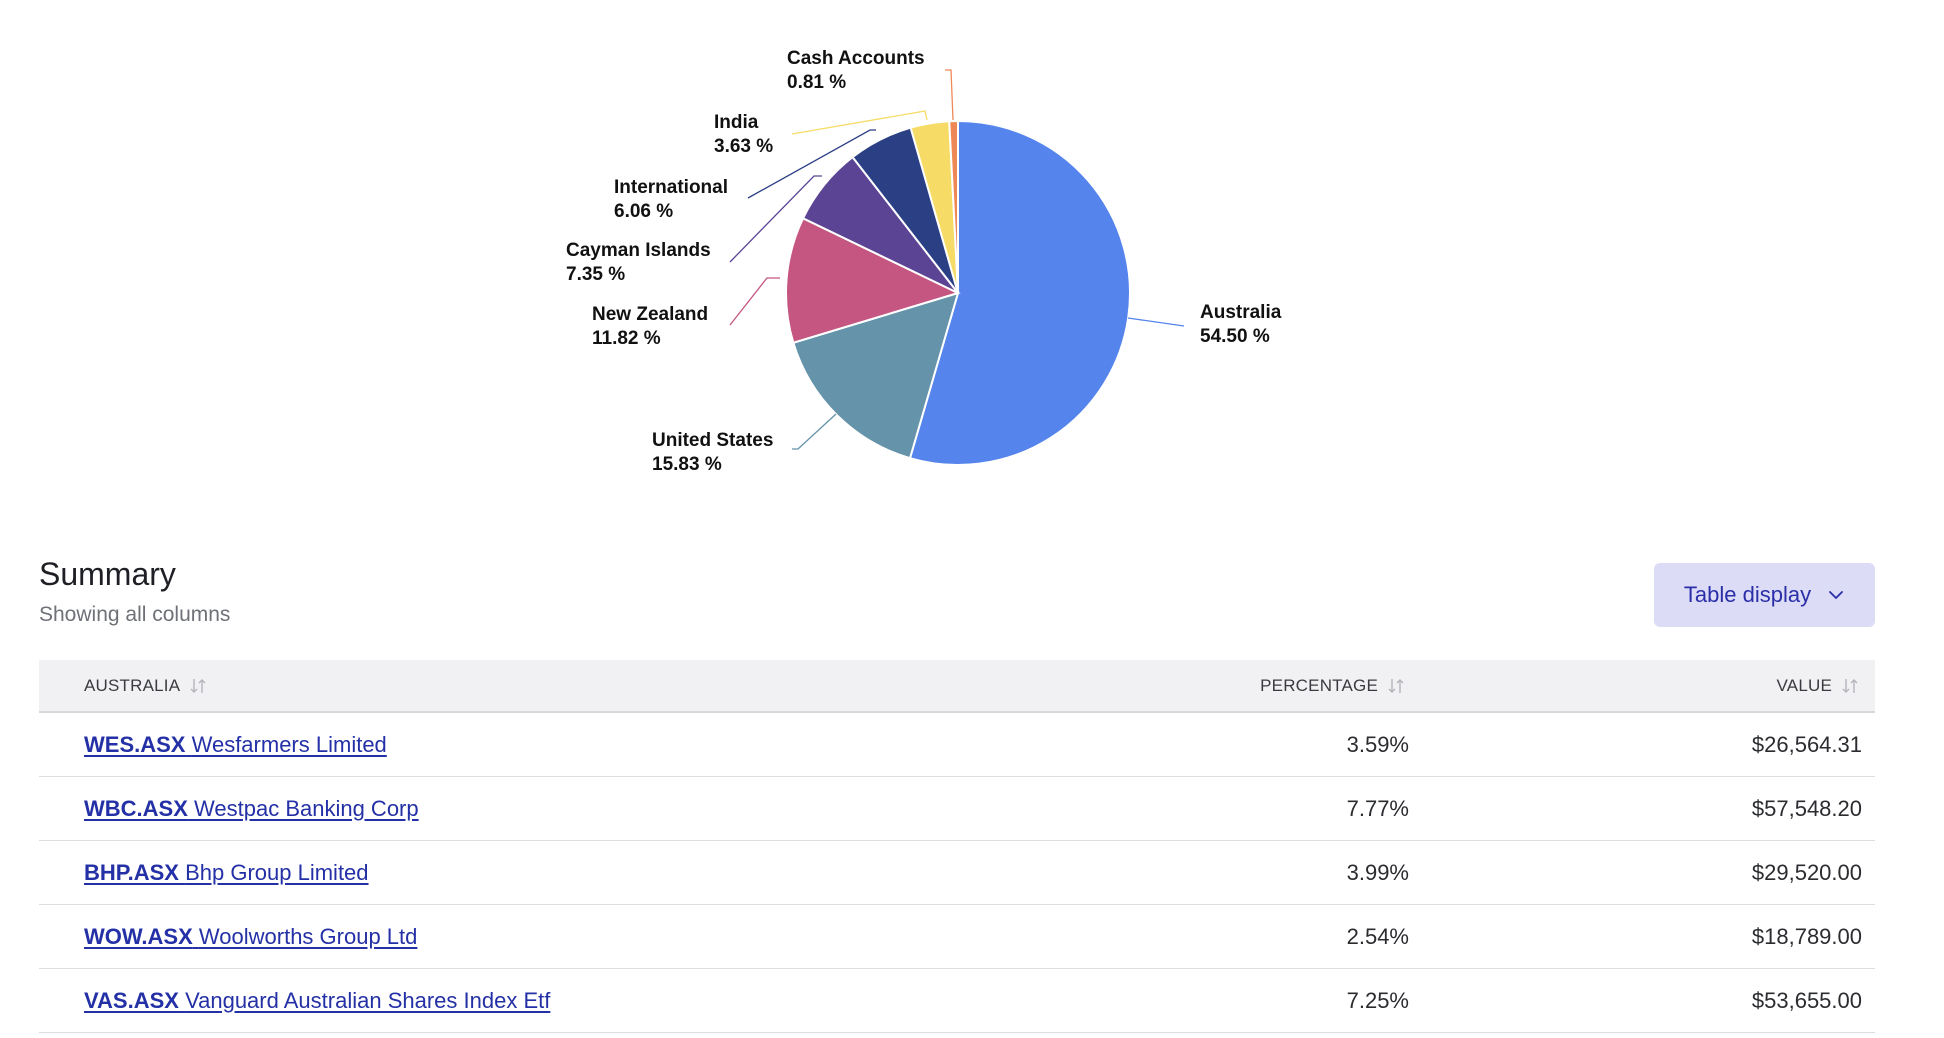 This screenshot has height=1038, width=1944. Describe the element at coordinates (1836, 595) in the screenshot. I see `chevron-down-icon` at that location.